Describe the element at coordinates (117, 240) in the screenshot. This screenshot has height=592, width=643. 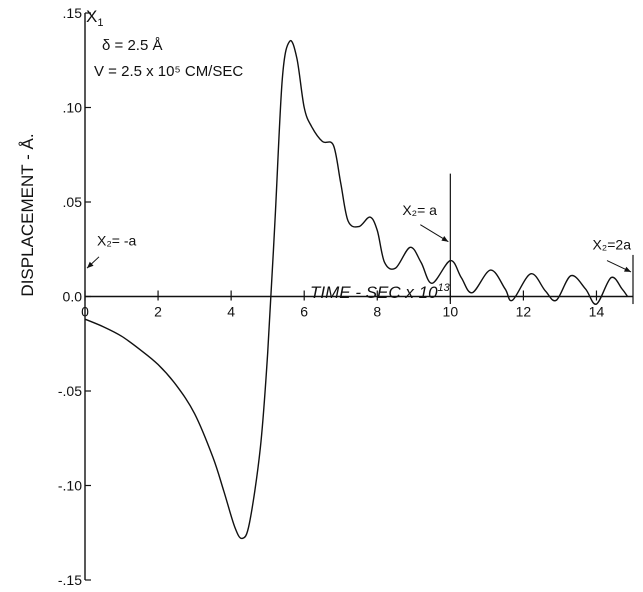
I see `marker-label: X₂= -a` at that location.